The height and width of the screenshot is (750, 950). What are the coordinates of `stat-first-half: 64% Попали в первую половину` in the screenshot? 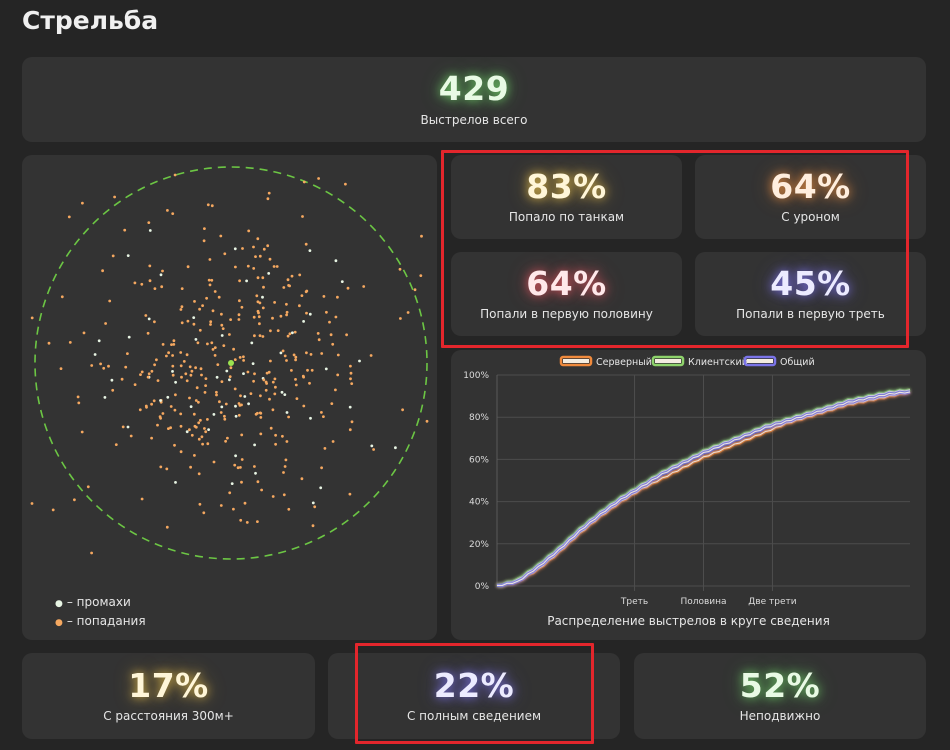 It's located at (566, 294).